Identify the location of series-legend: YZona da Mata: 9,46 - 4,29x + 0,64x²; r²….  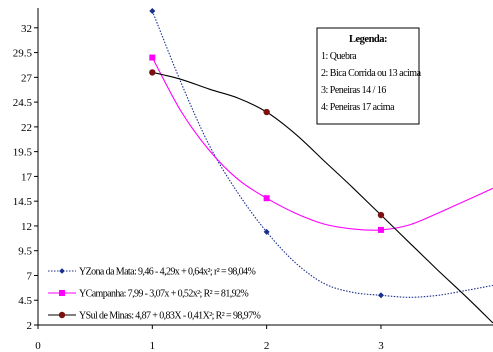
(154, 294).